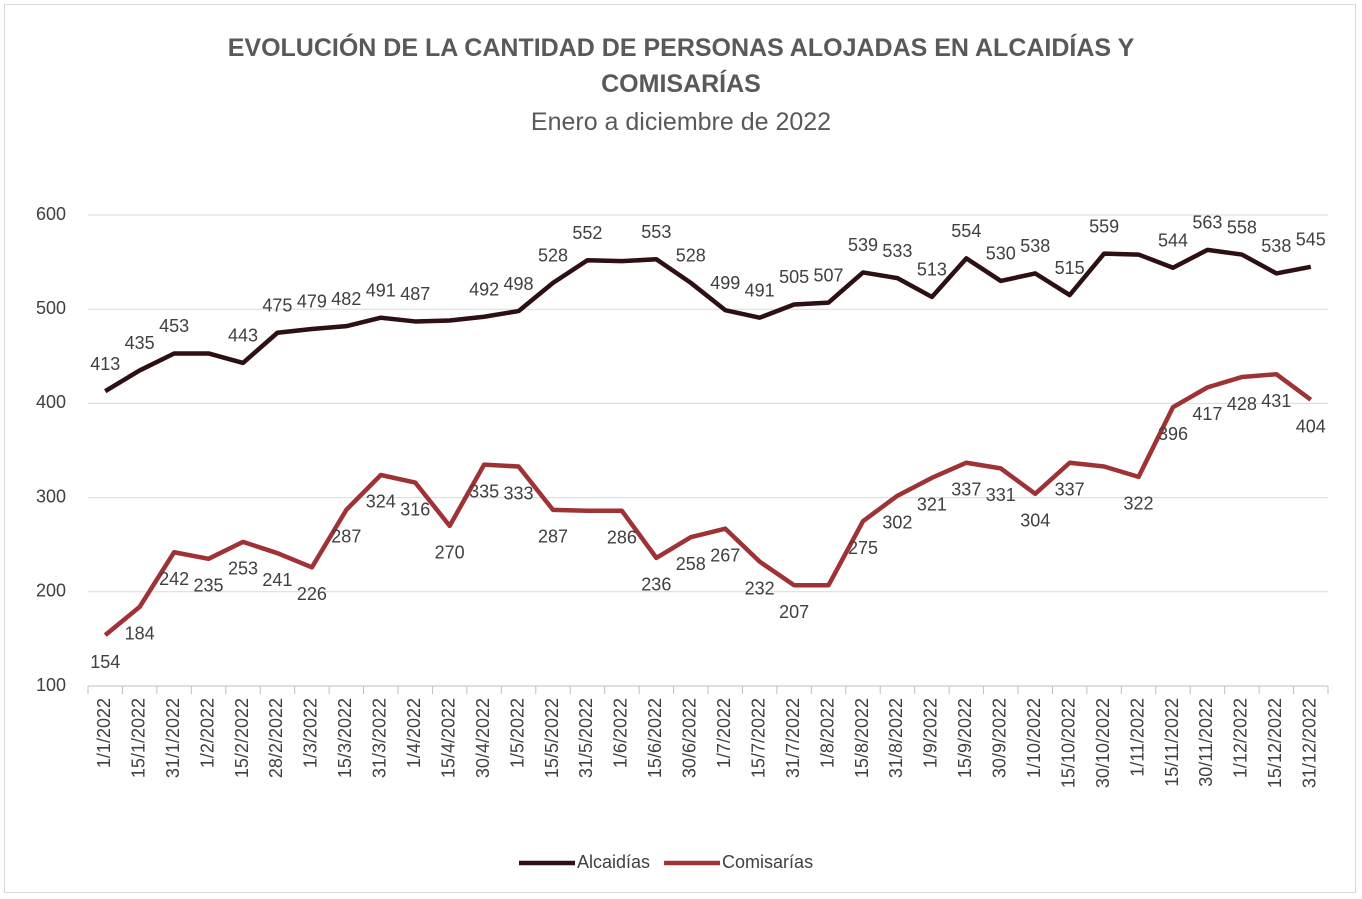 This screenshot has width=1362, height=899. I want to click on x-tick-label: 31/1/2022, so click(173, 738).